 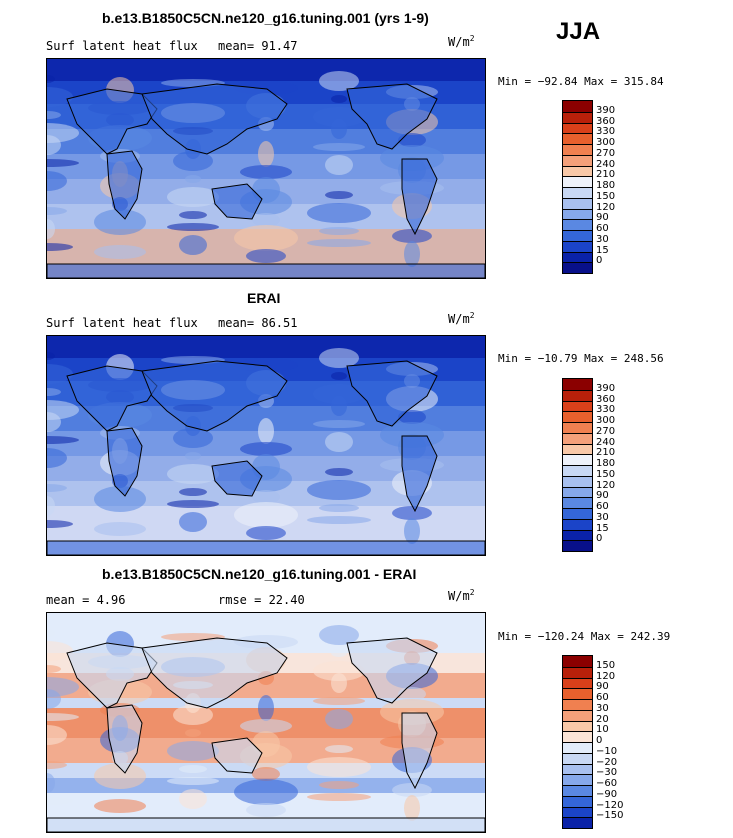 I want to click on colorbar-tick-label: 0, so click(x=599, y=740).